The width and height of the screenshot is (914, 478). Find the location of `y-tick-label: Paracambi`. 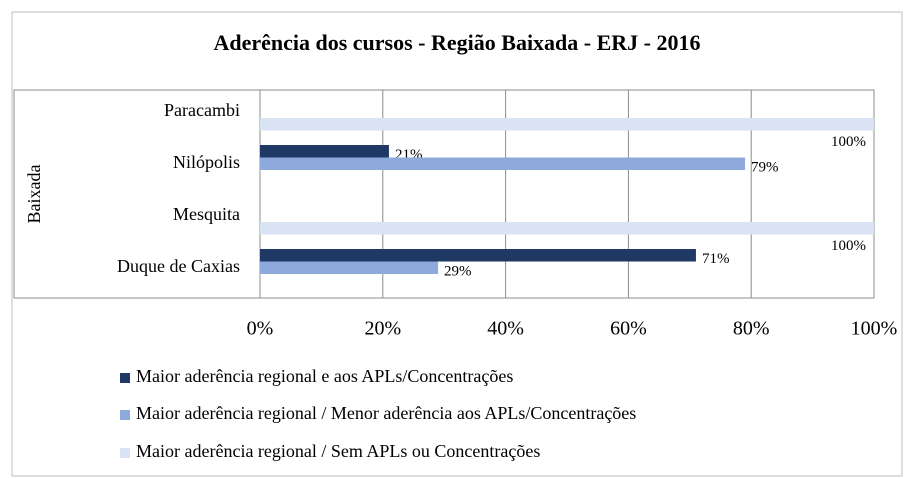

y-tick-label: Paracambi is located at coordinates (202, 110).